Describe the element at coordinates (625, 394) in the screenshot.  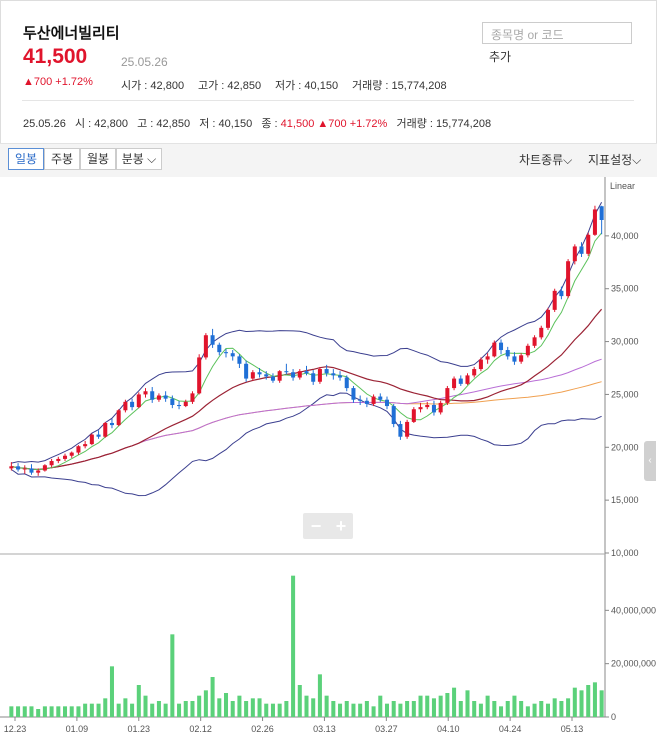
I see `y-tick-label: 25,000` at that location.